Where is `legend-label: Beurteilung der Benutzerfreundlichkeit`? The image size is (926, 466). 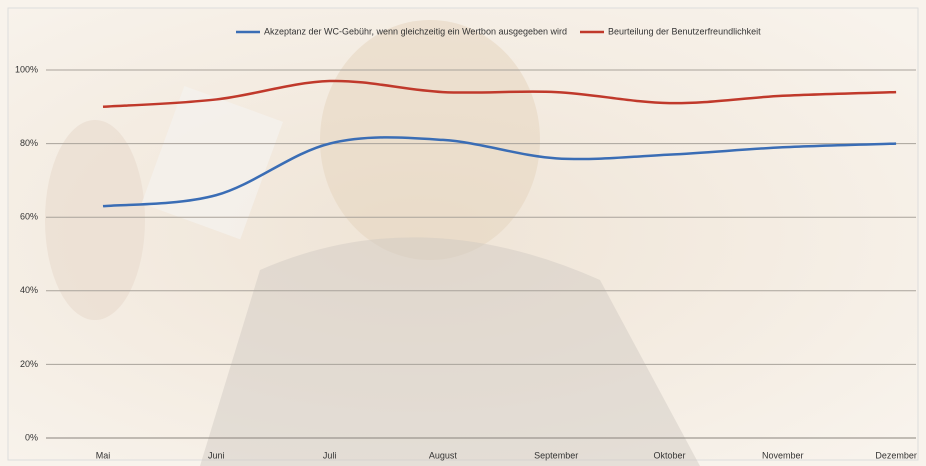 legend-label: Beurteilung der Benutzerfreundlichkeit is located at coordinates (684, 31).